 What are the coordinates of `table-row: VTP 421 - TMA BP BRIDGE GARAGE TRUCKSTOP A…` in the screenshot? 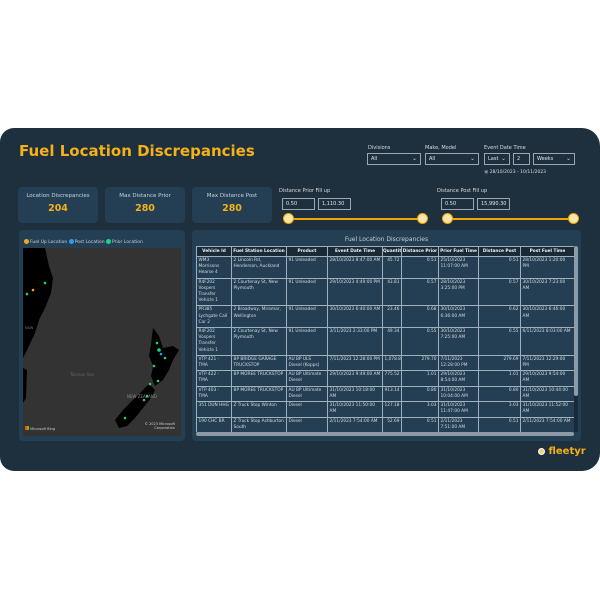 It's located at (385, 363).